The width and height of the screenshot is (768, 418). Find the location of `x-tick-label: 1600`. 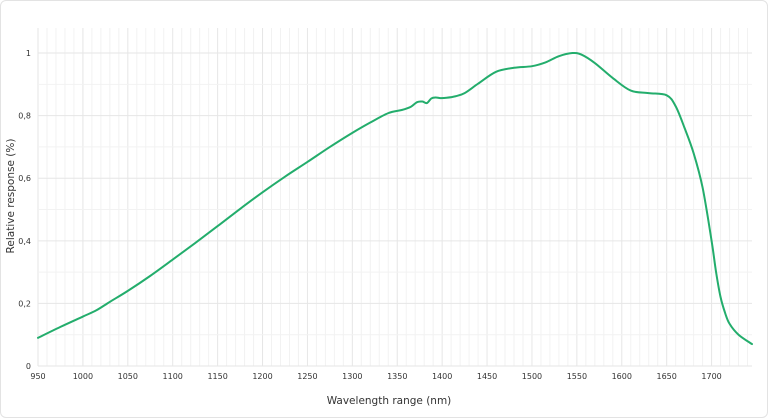

x-tick-label: 1600 is located at coordinates (622, 376).